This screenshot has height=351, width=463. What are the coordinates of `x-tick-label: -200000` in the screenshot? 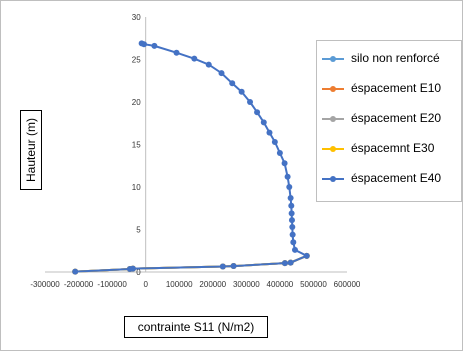 It's located at (79, 284).